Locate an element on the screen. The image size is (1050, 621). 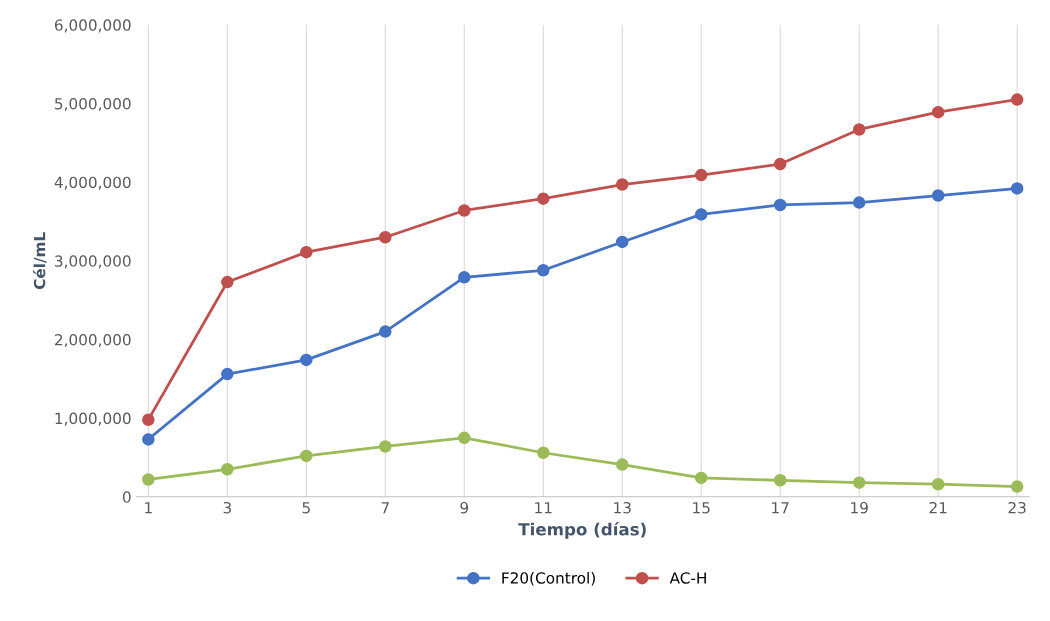
x-tick-label: 9 is located at coordinates (464, 507).